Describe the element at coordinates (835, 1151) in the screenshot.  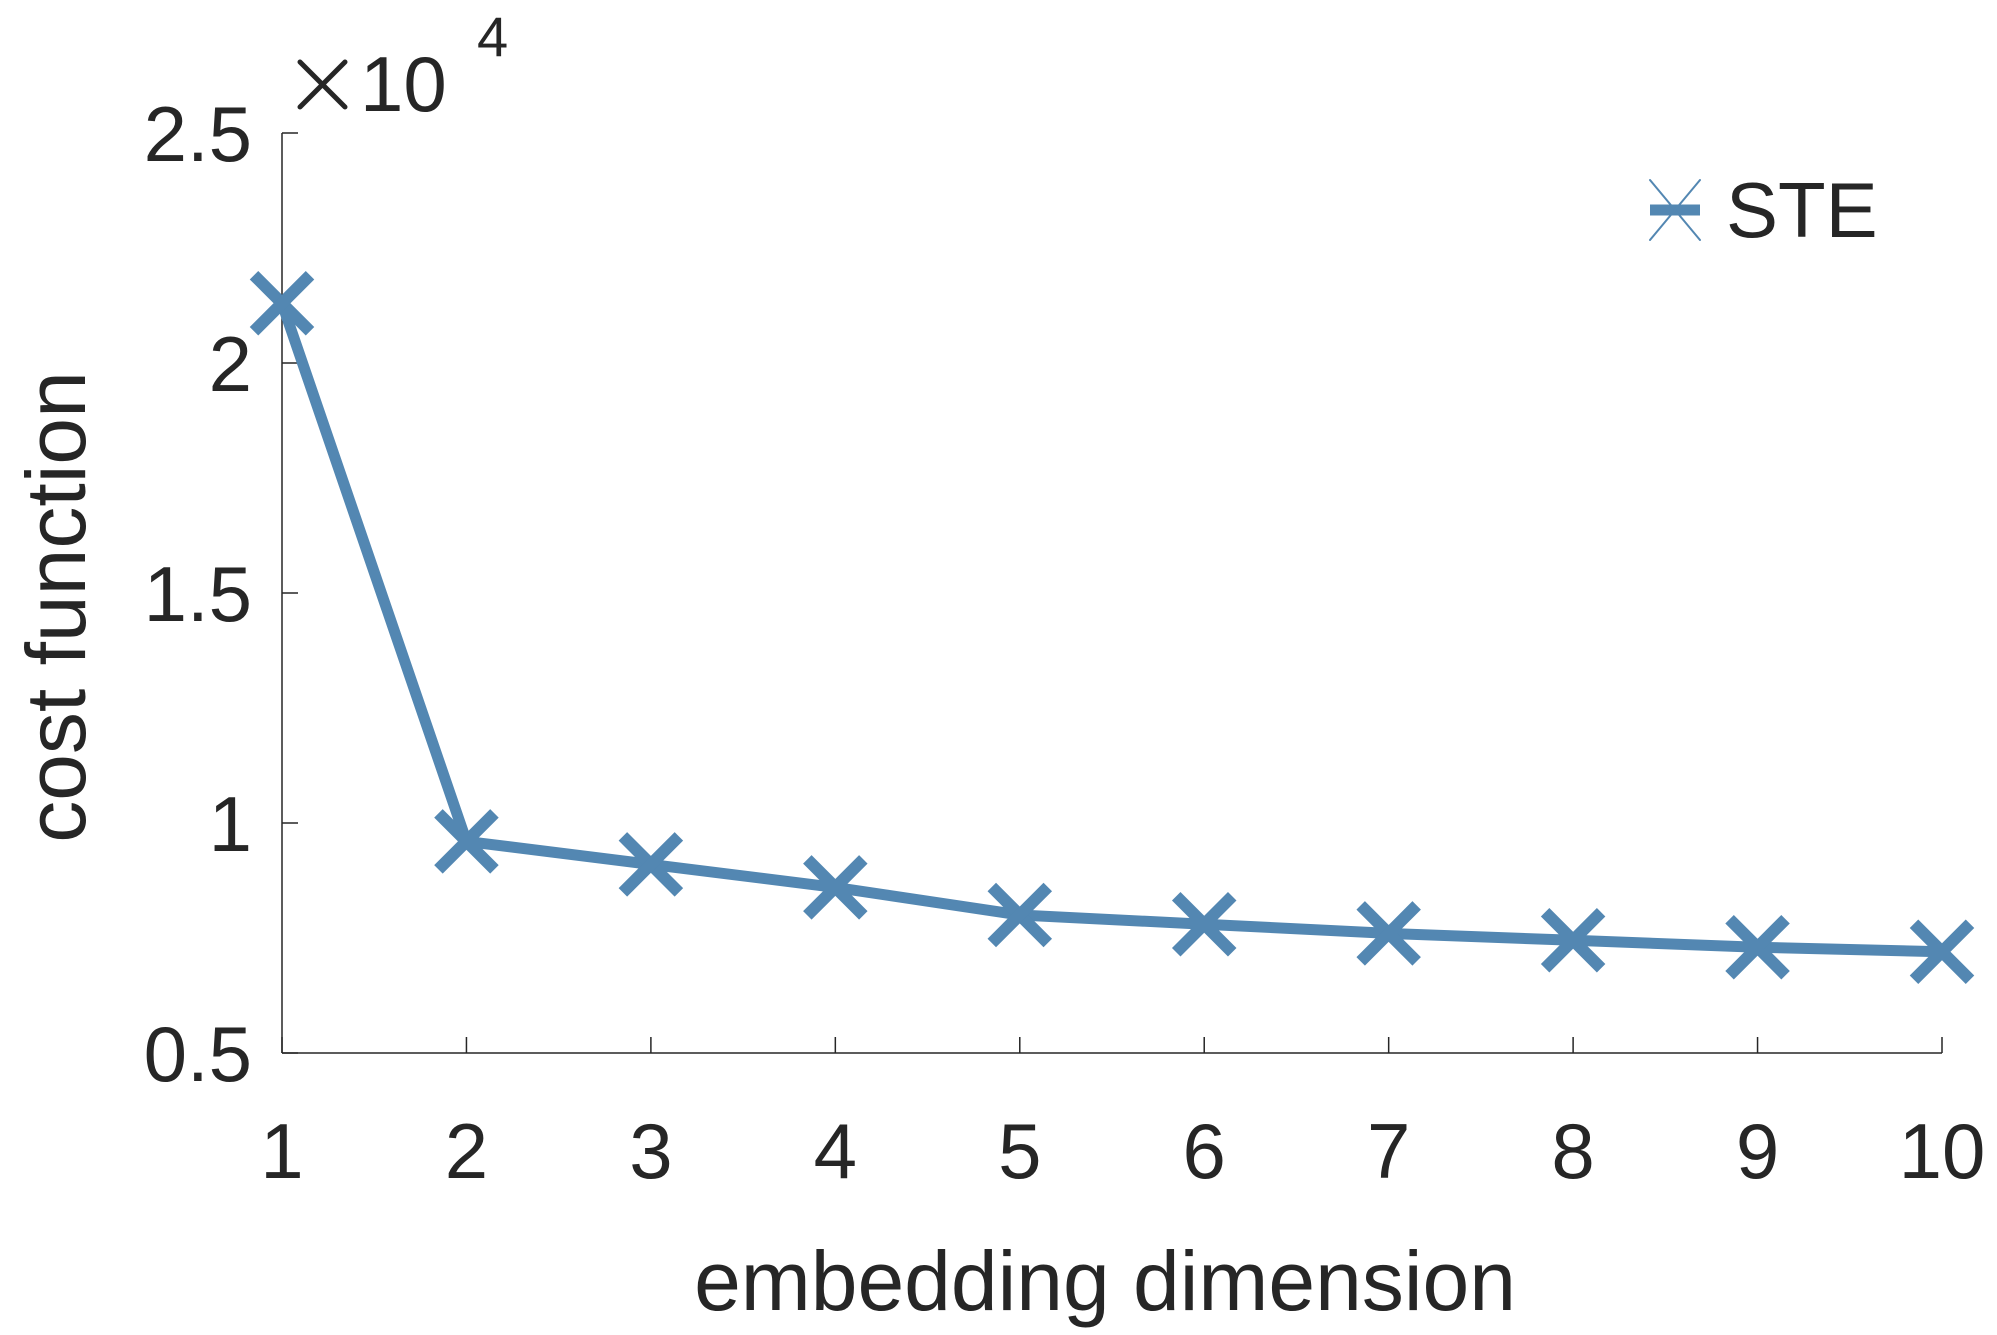
I see `x-tick-label: 4` at that location.